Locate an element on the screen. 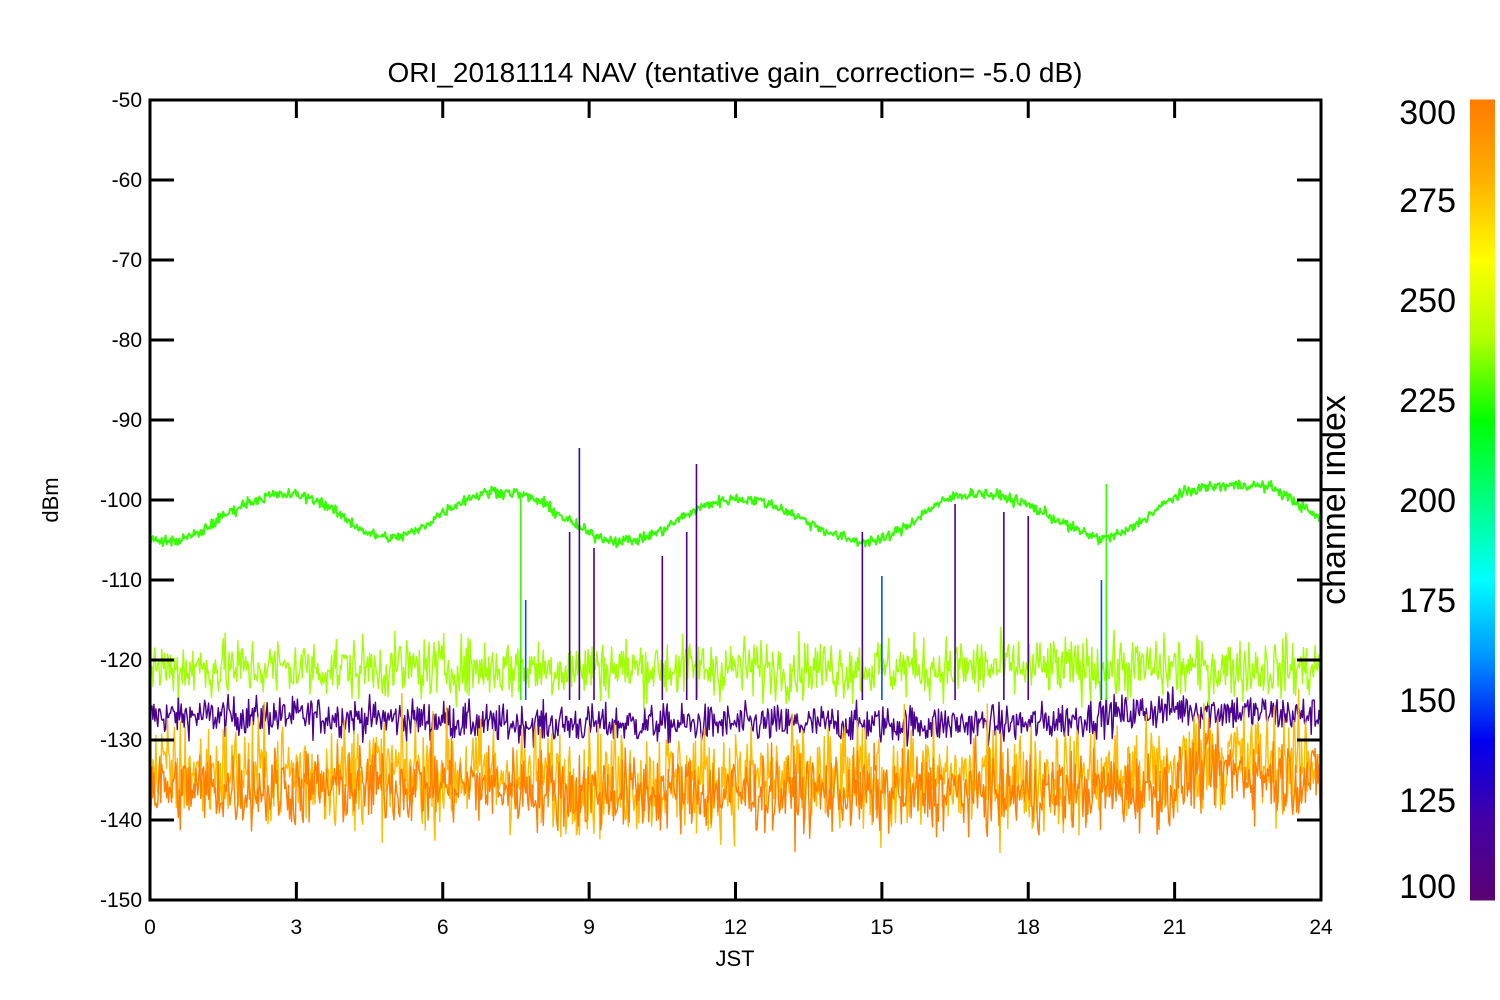 This screenshot has width=1500, height=1000. y-tick-label: -90 is located at coordinates (127, 420).